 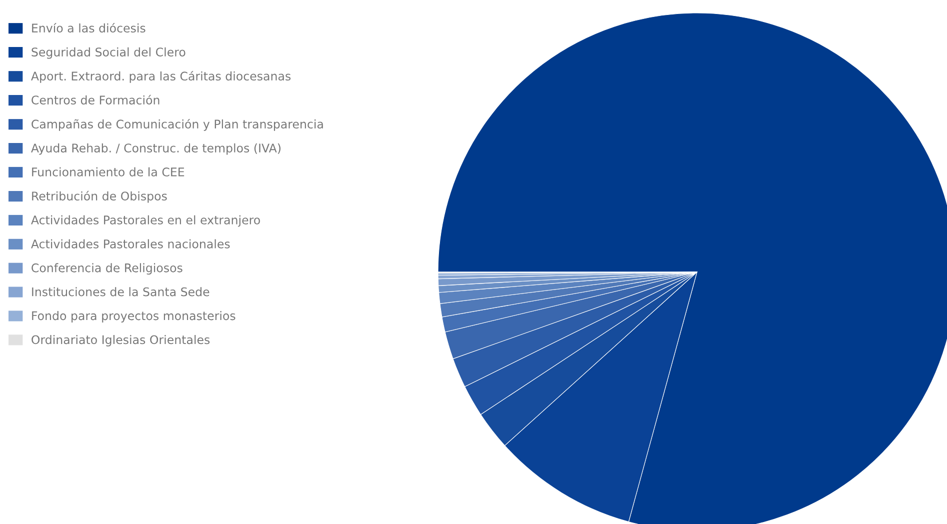 I want to click on legend-label: Envío a las diócesis, so click(x=89, y=27).